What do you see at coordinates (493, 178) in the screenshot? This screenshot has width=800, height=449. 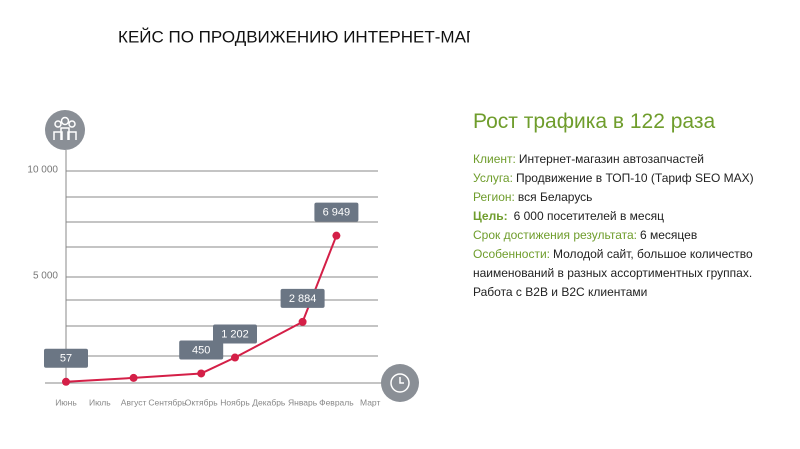 I see `row-label: Услуга:` at bounding box center [493, 178].